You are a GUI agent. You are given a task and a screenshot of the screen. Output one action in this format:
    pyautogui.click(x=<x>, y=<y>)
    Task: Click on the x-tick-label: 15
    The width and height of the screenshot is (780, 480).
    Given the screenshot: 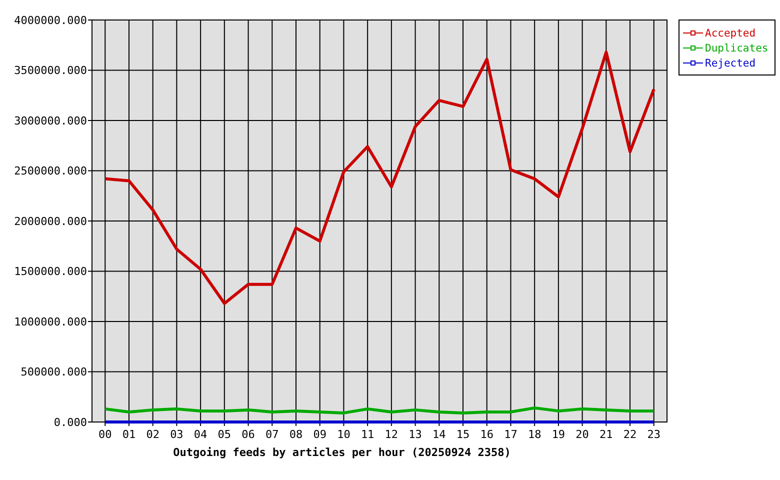 What is the action you would take?
    pyautogui.click(x=463, y=434)
    